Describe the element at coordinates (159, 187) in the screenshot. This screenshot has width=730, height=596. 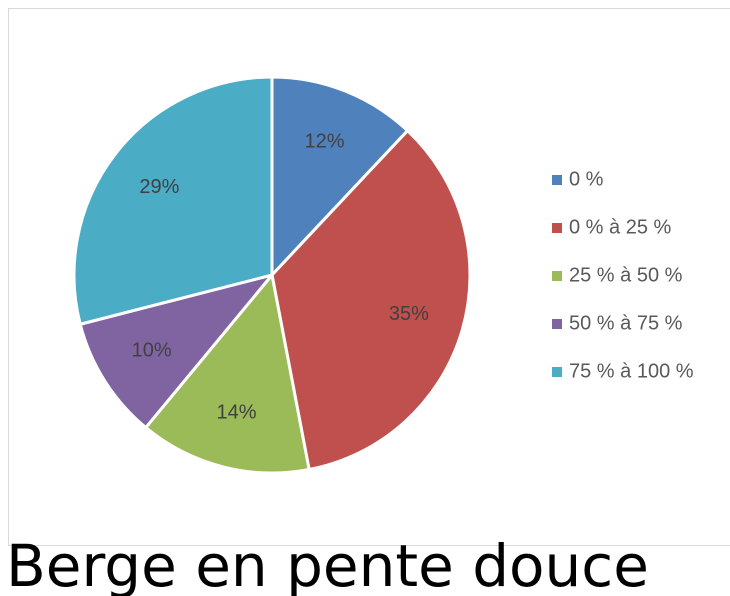
I see `data-label: 29%` at that location.